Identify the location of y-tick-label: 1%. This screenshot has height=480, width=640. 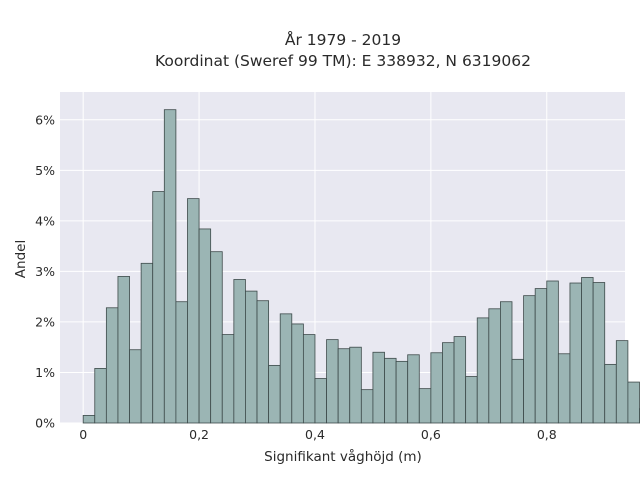
(45, 372).